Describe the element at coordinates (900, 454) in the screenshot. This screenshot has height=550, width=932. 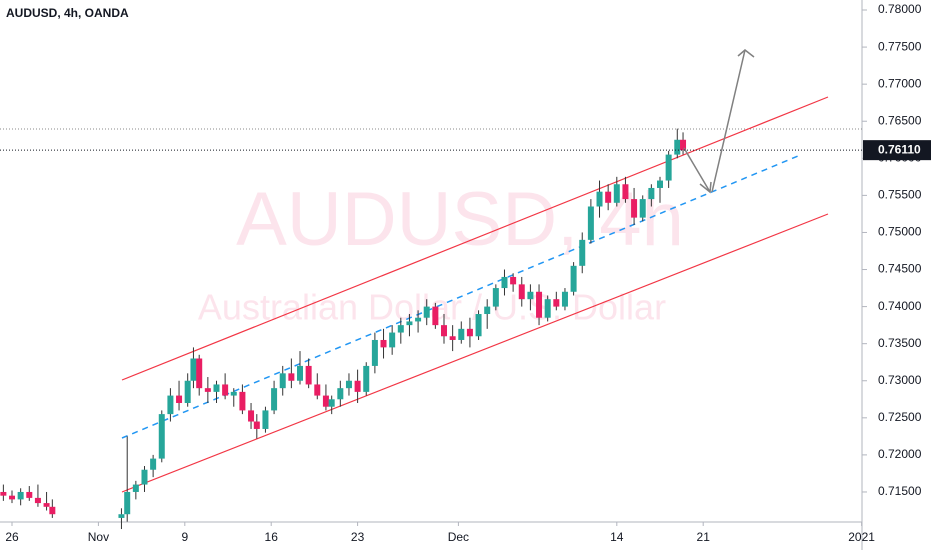
I see `y-tick-label: 0.72000` at that location.